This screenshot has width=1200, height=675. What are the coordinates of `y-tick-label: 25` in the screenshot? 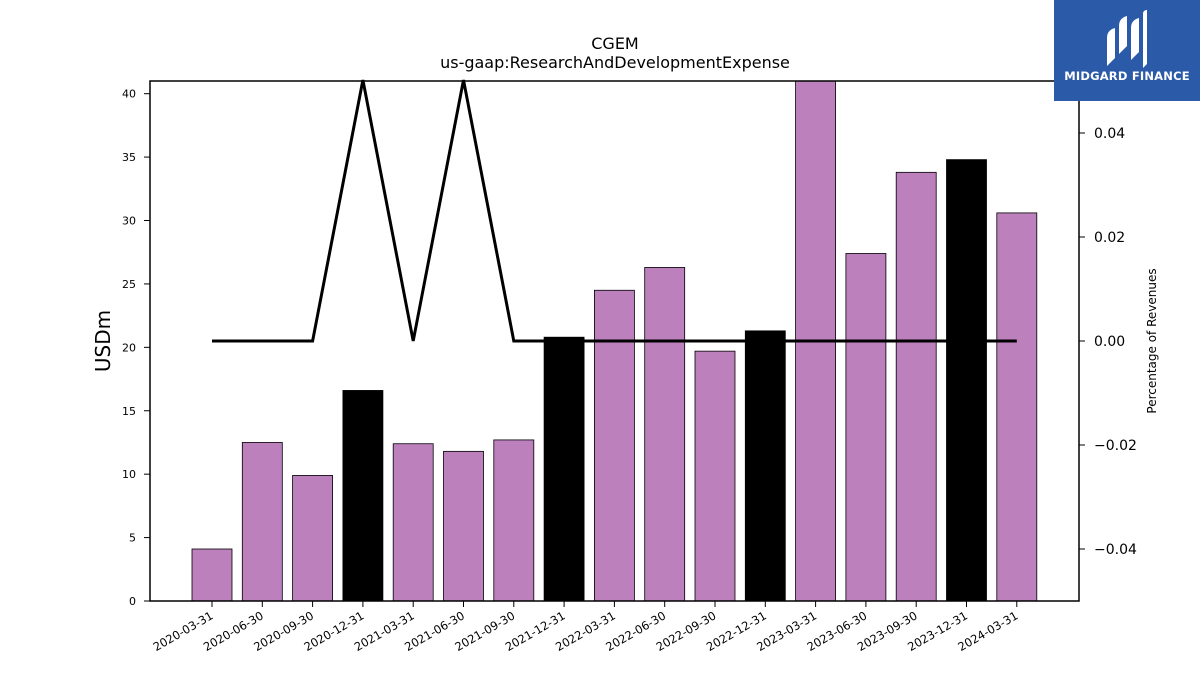 It's located at (129, 284).